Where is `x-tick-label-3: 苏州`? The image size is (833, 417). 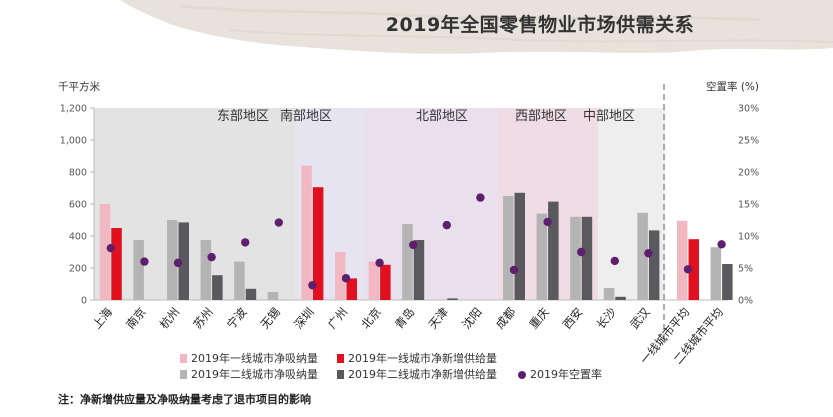
x-tick-label-3: 苏州 is located at coordinates (203, 318).